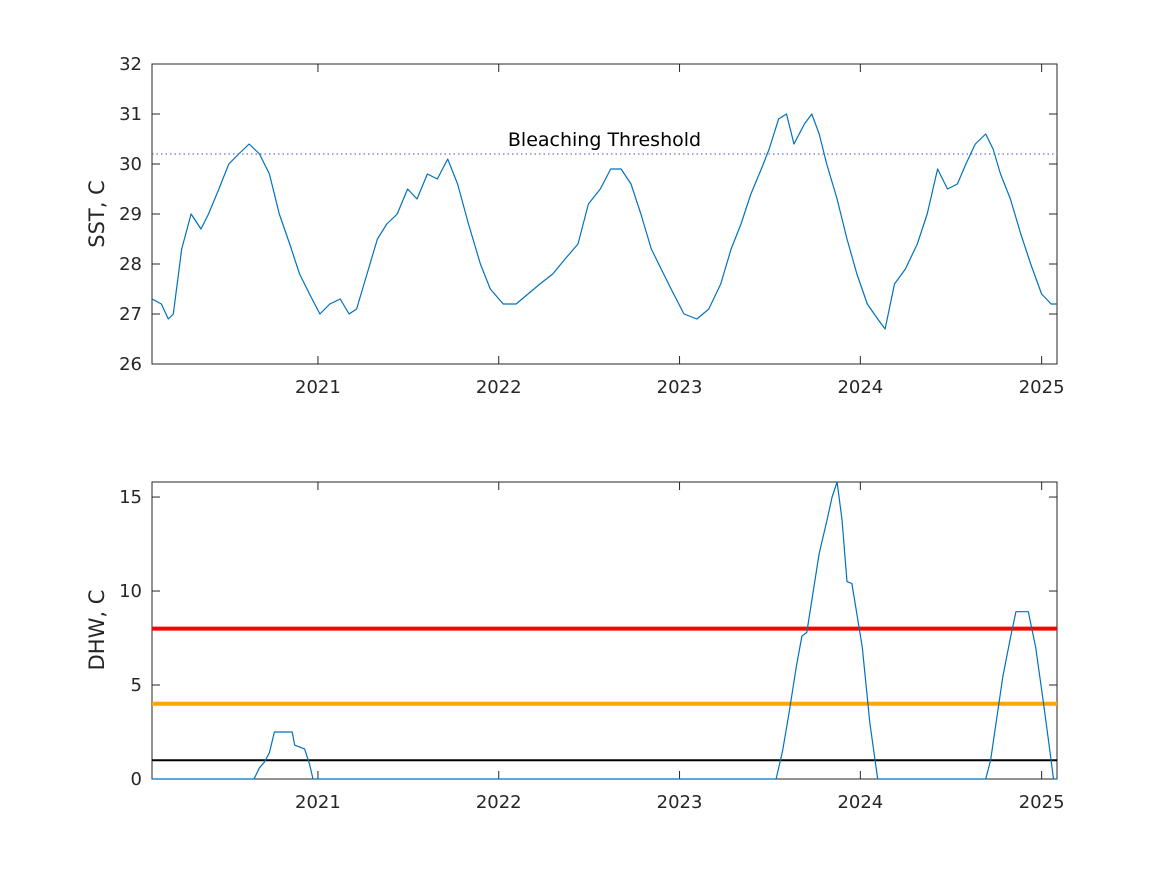 This screenshot has height=875, width=1167. I want to click on dhw-x-tick-label: 2021, so click(318, 802).